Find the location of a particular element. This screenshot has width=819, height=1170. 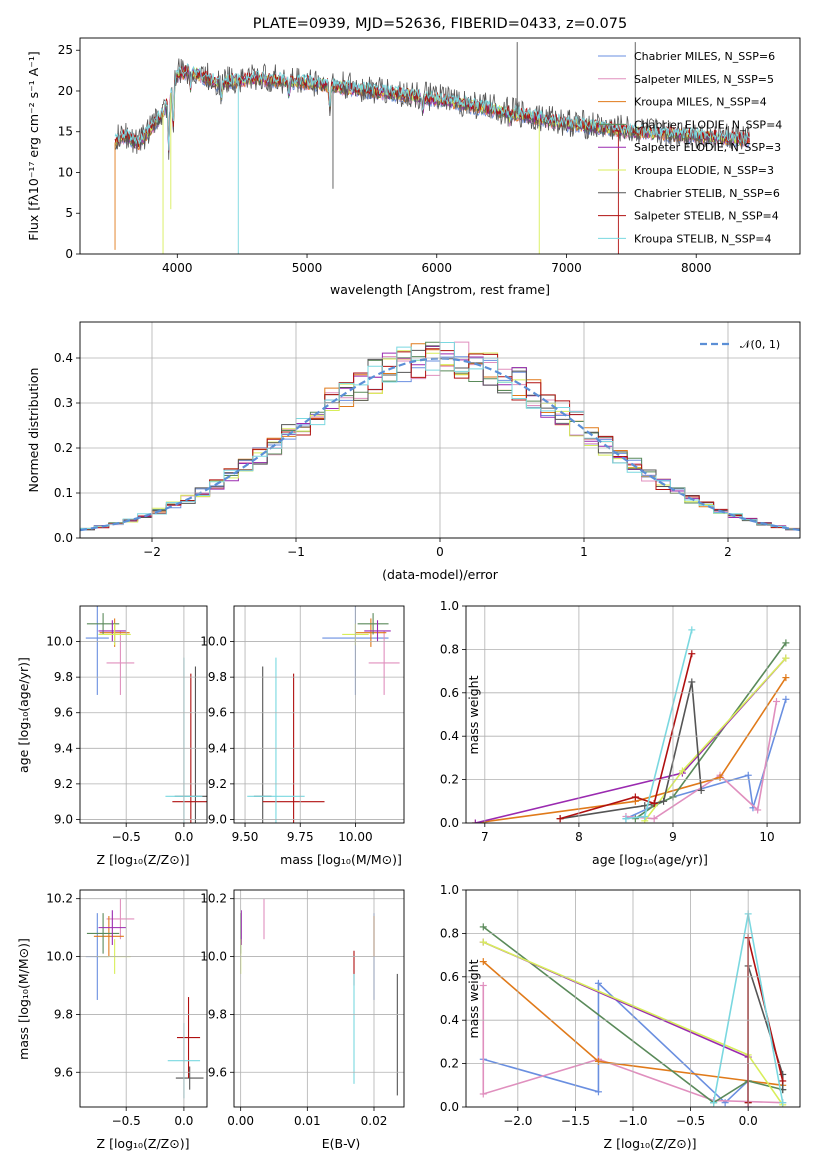

panel-5-plot-area is located at coordinates (144, 998).